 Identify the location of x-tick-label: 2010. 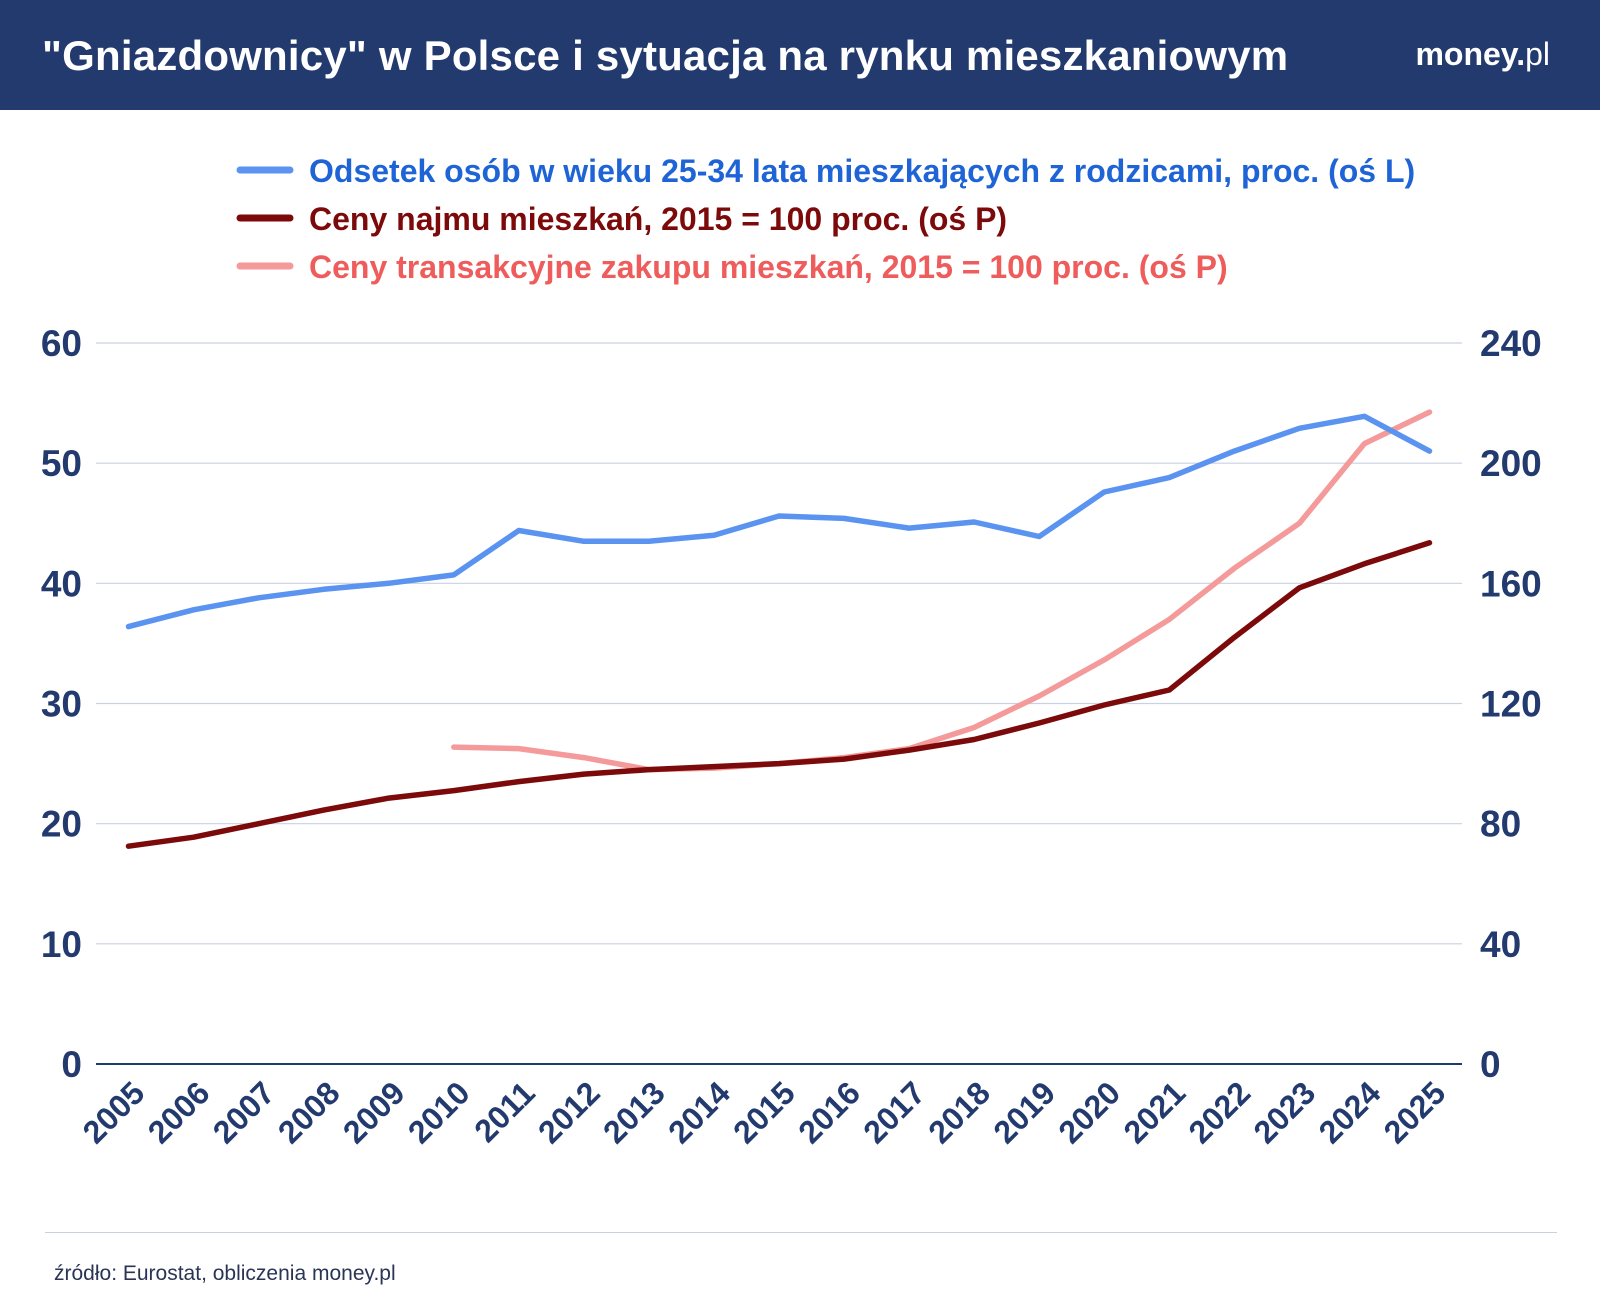
(439, 1112).